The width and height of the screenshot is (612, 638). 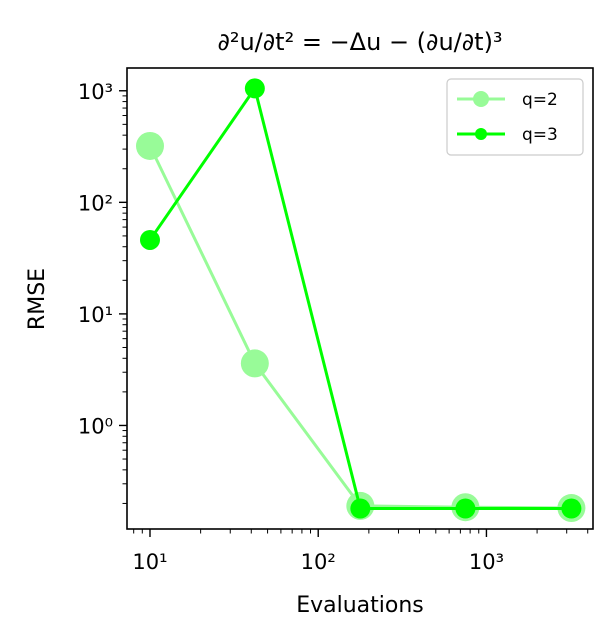 I want to click on legend: q=2 q=3, so click(x=515, y=117).